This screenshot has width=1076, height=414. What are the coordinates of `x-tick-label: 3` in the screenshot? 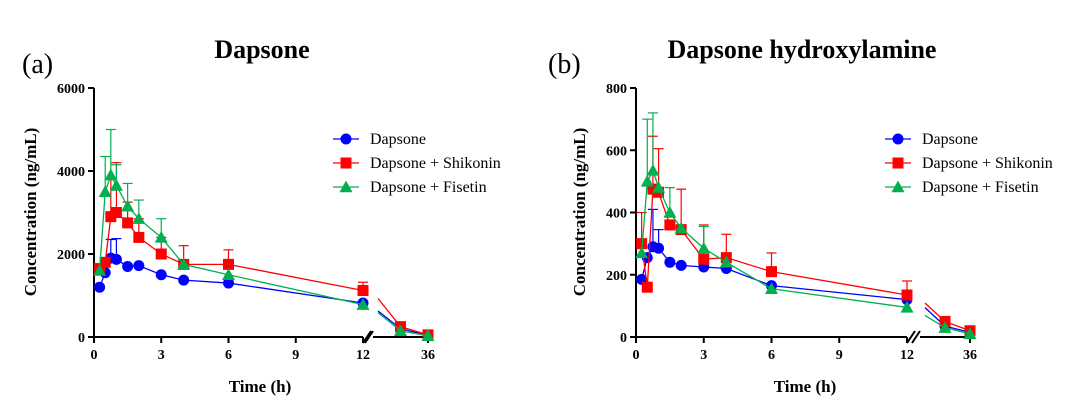 It's located at (161, 355).